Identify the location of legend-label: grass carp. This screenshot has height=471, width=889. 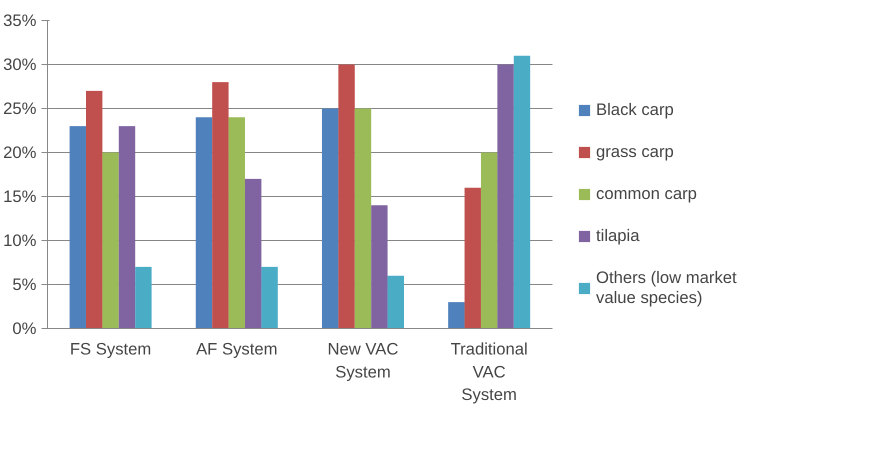
(635, 152).